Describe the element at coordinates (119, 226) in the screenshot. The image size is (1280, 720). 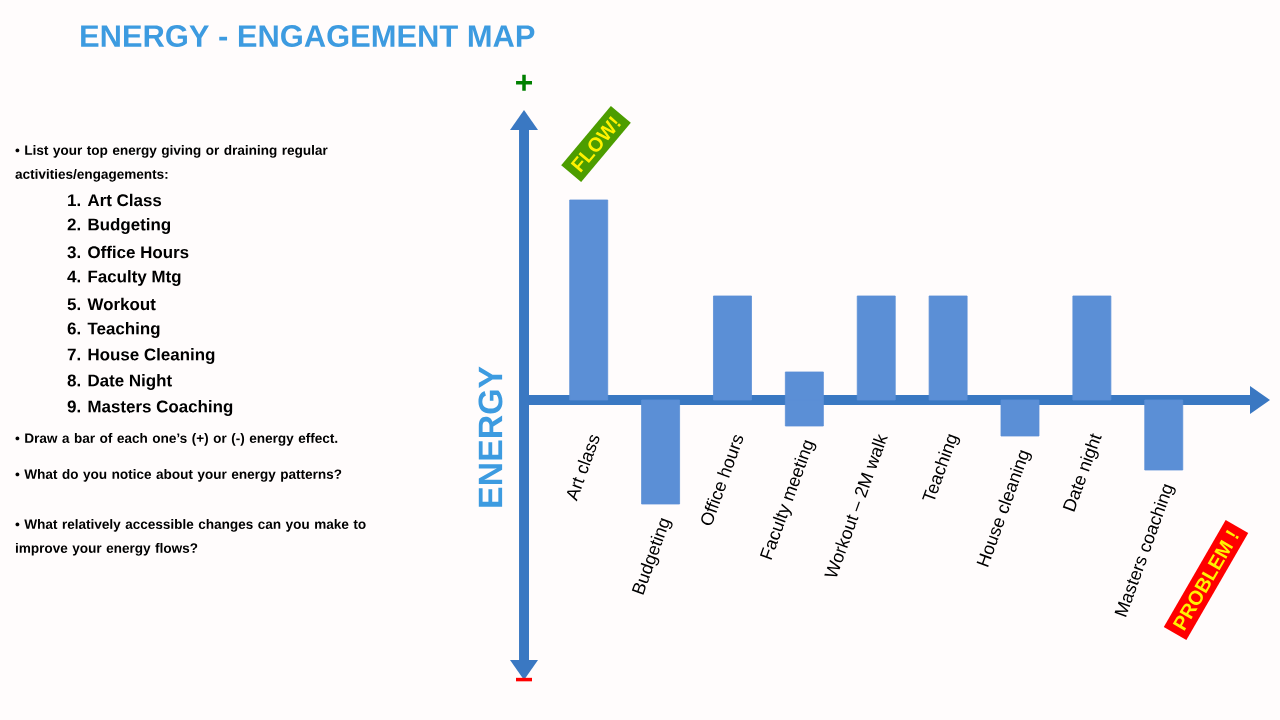
I see `text: 2. Budgeting` at that location.